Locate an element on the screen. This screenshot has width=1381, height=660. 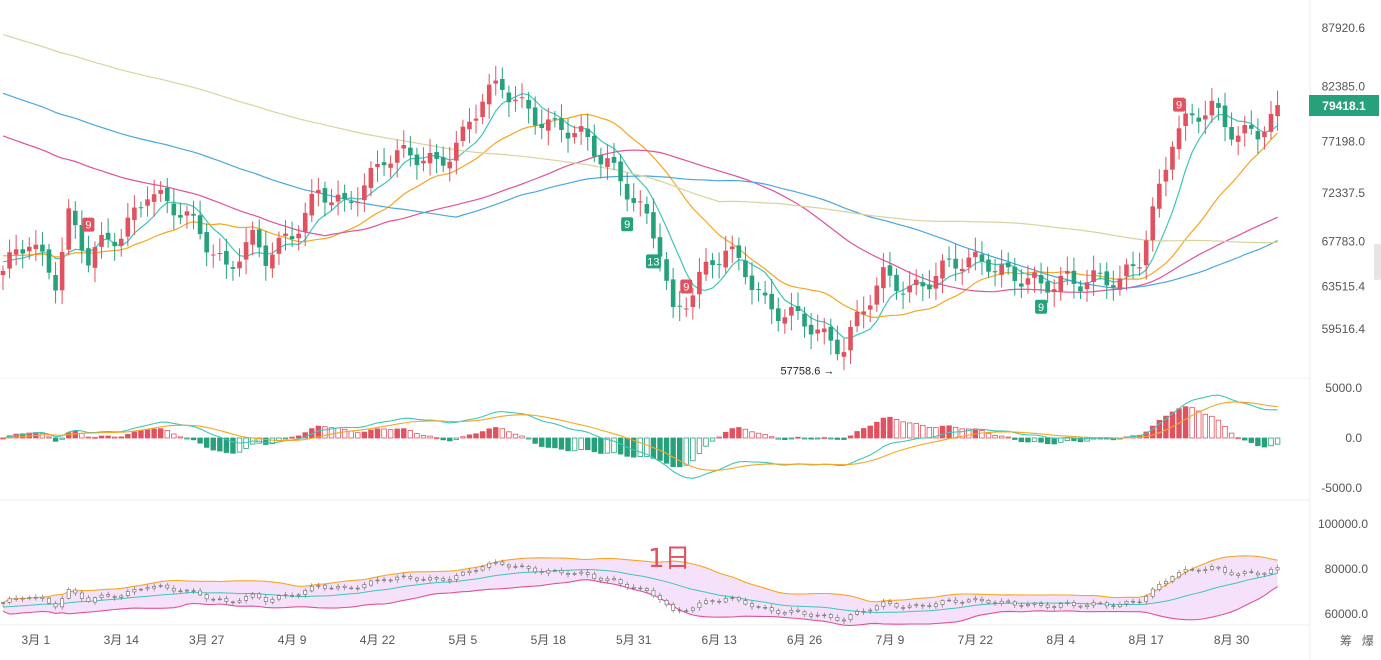
side-panel-handle is located at coordinates (1377, 262).